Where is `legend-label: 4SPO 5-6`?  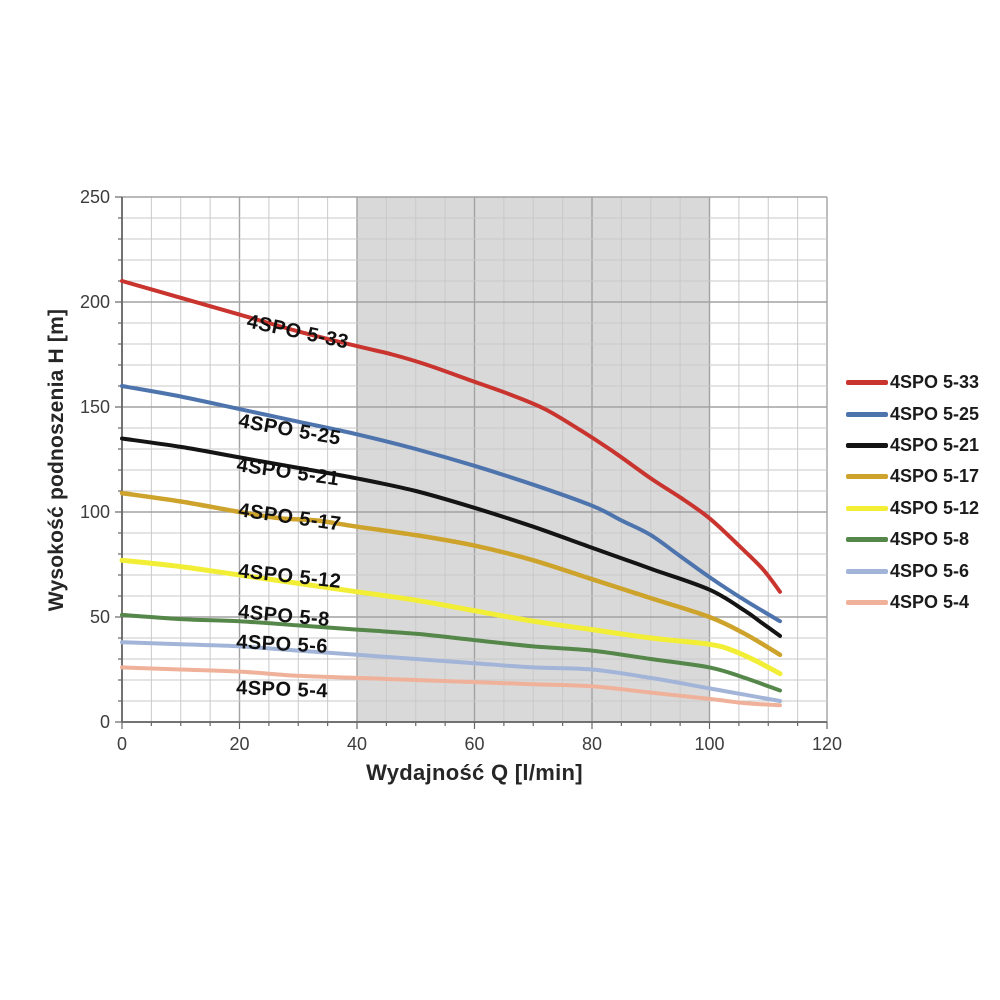
legend-label: 4SPO 5-6 is located at coordinates (930, 570).